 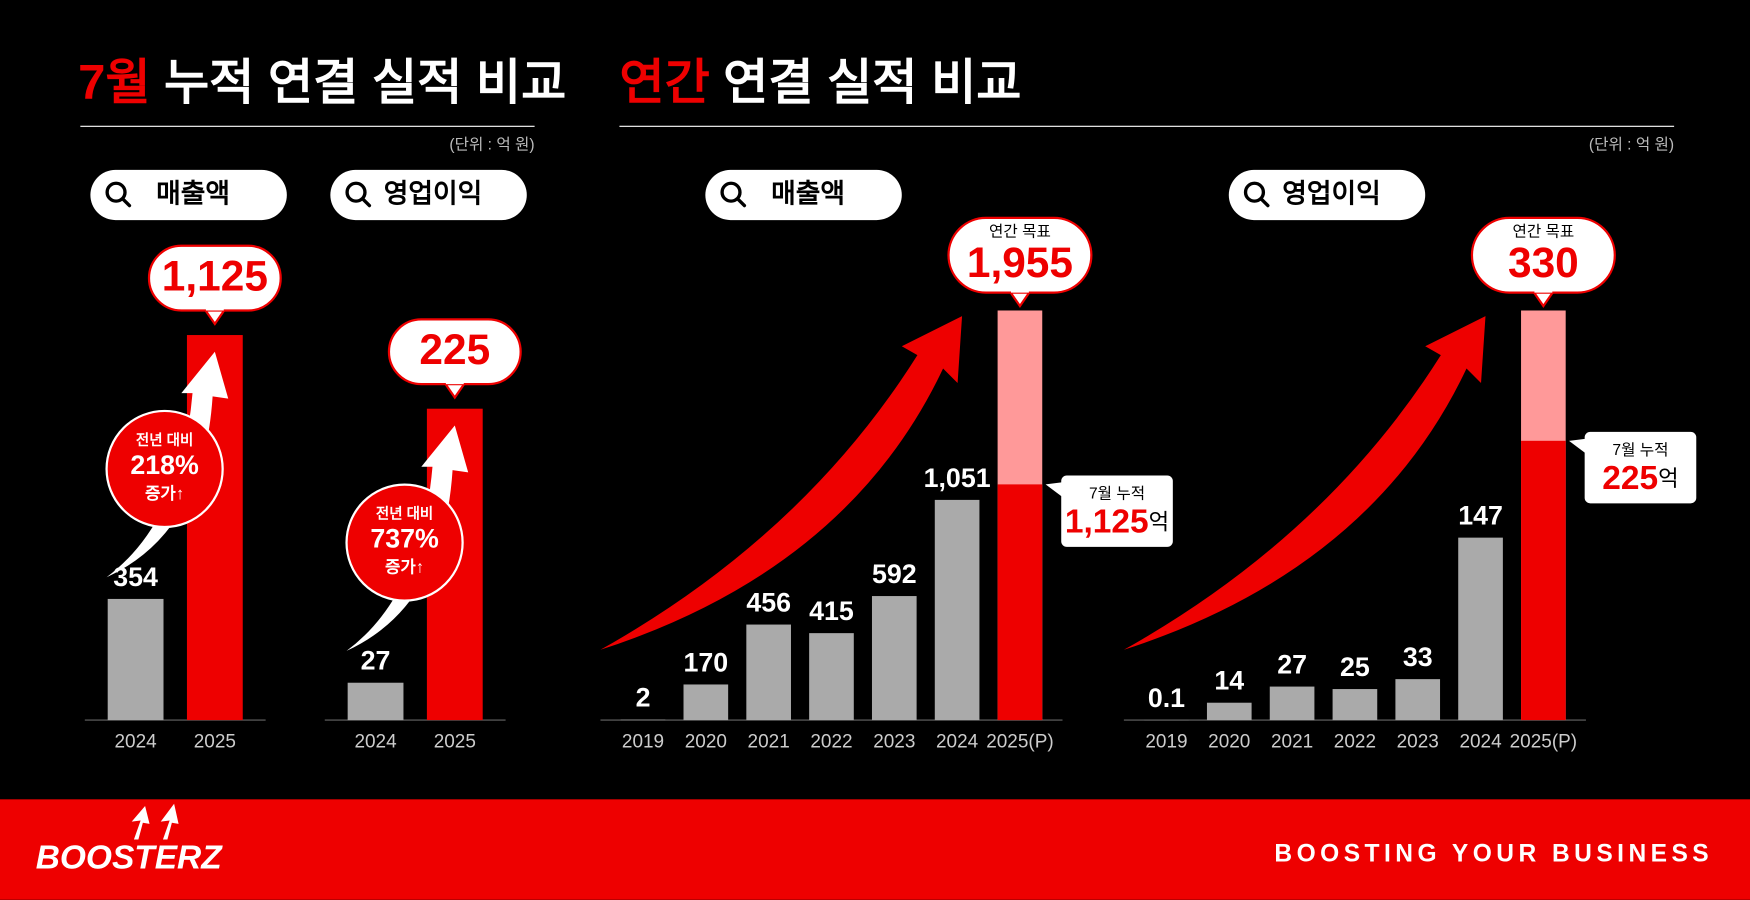 I want to click on title-text: 연결 실적 비교, so click(x=872, y=83).